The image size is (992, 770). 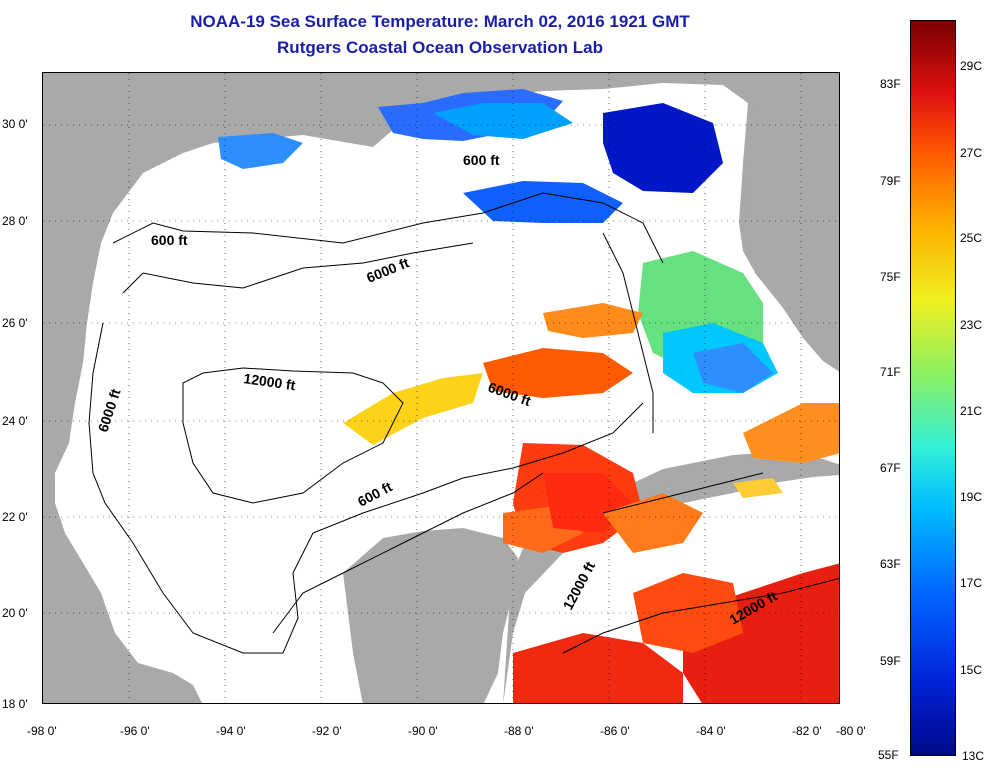 What do you see at coordinates (807, 731) in the screenshot?
I see `lon-label-82: -82 0'` at bounding box center [807, 731].